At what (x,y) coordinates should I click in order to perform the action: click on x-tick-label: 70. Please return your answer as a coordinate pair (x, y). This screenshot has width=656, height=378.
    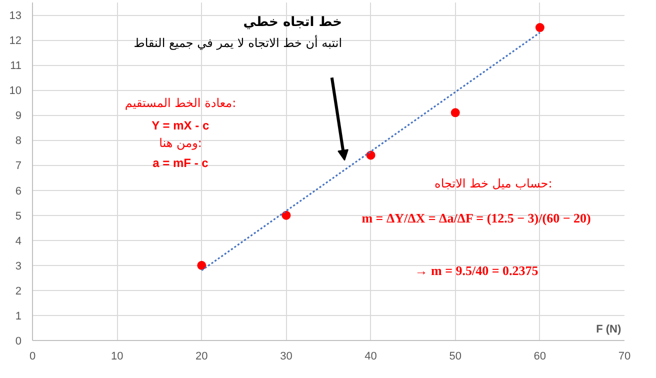
    Looking at the image, I should click on (624, 356).